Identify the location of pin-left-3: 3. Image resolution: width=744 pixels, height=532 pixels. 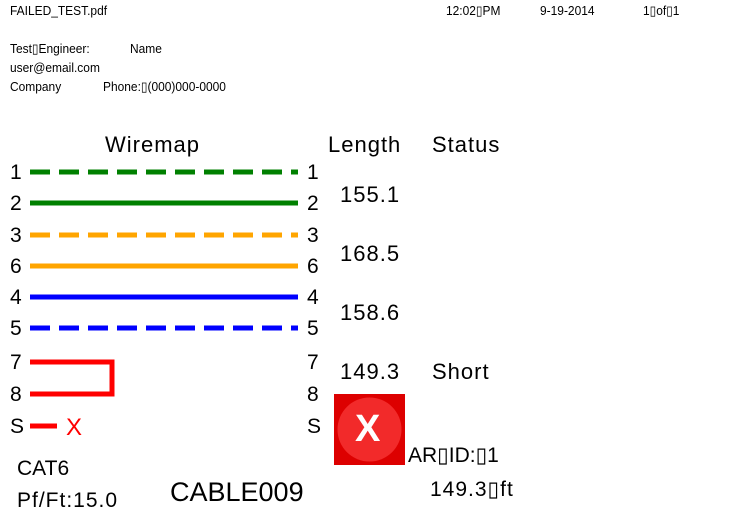
(16, 235).